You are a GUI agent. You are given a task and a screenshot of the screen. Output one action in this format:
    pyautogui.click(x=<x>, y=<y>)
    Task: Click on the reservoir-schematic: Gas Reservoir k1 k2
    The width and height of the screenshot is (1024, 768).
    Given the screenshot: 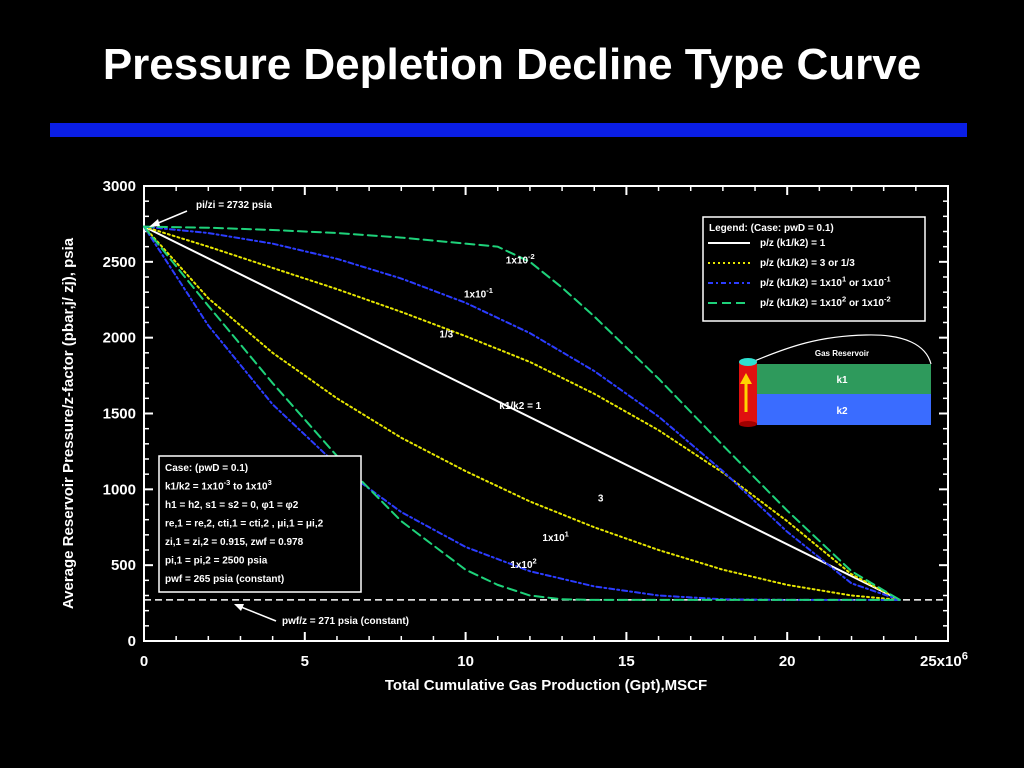 What is the action you would take?
    pyautogui.click(x=835, y=380)
    